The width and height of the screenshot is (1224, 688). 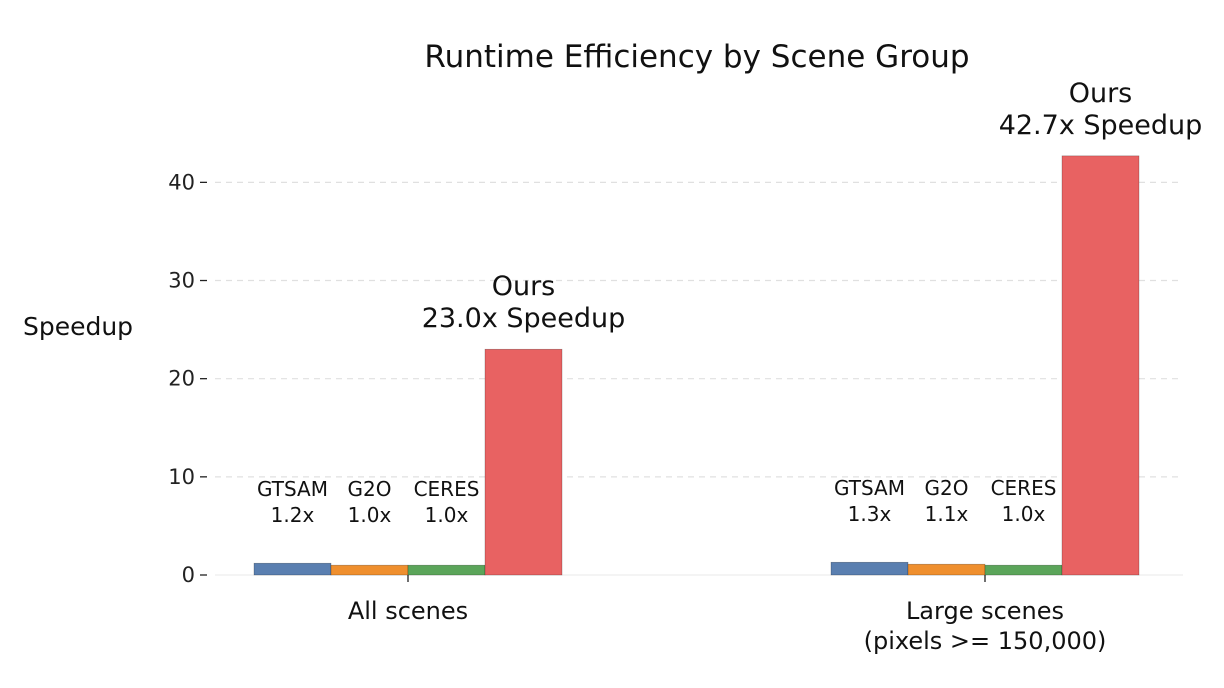 What do you see at coordinates (181, 379) in the screenshot?
I see `y-tick-label: 20` at bounding box center [181, 379].